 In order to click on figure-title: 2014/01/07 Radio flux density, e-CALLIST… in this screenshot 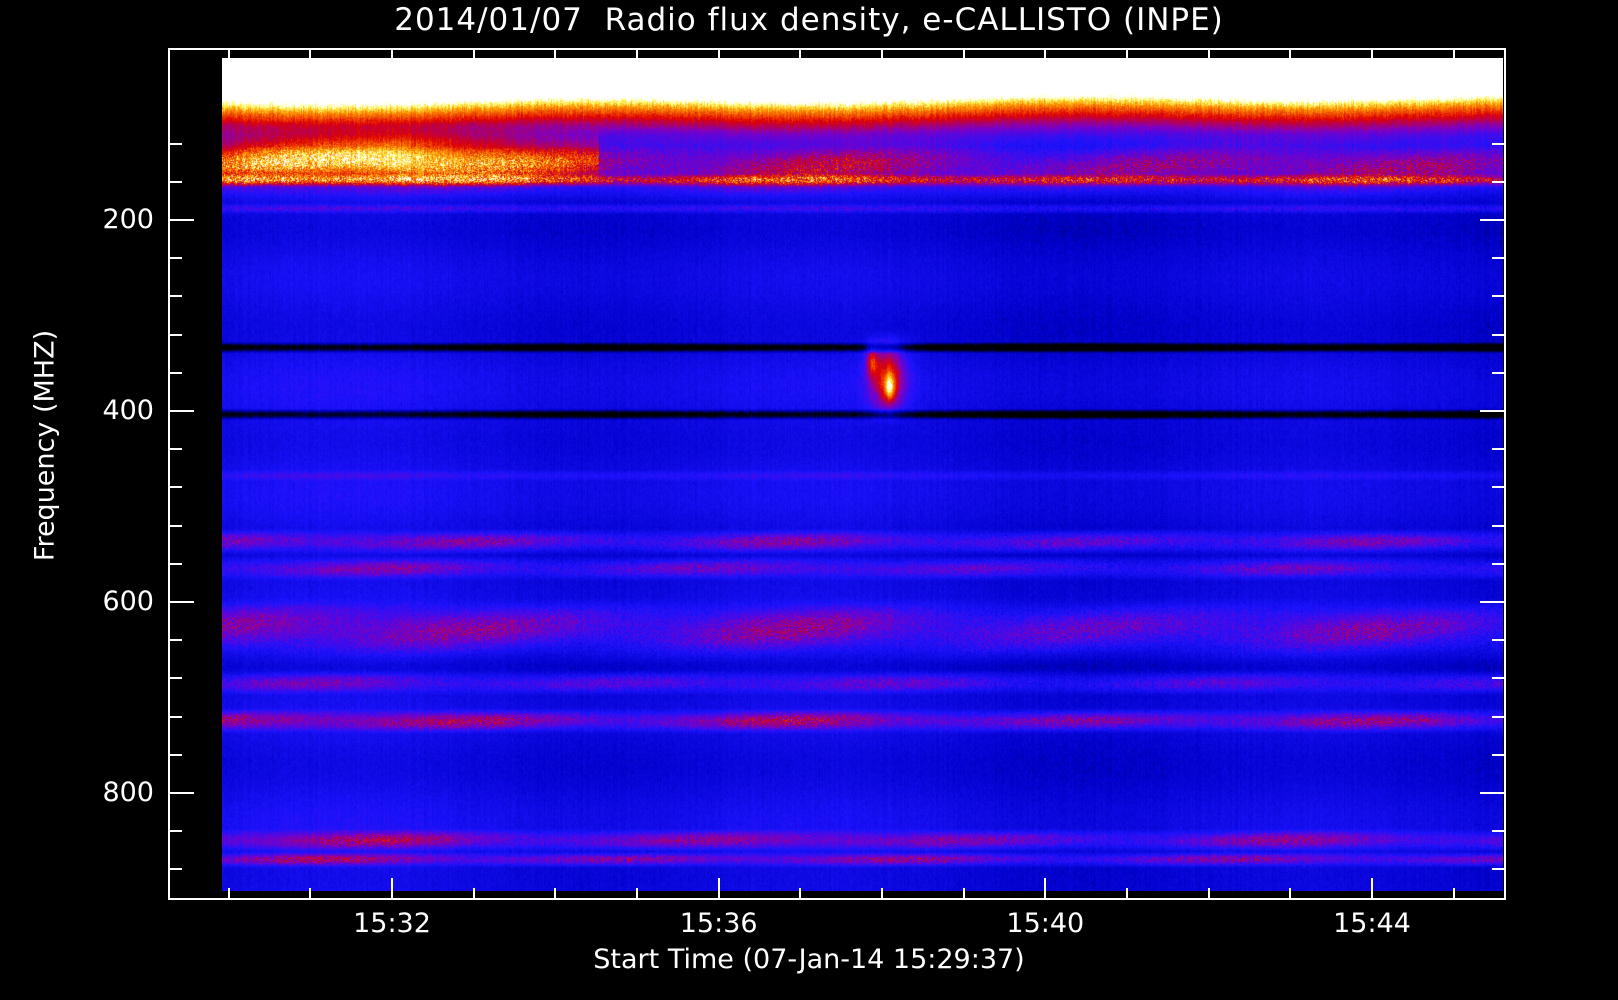, I will do `click(809, 20)`.